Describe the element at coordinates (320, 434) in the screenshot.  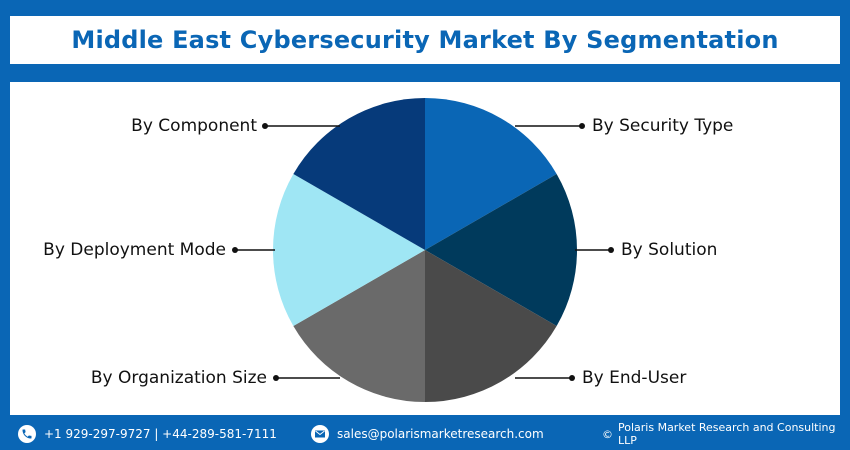
I see `email-icon` at that location.